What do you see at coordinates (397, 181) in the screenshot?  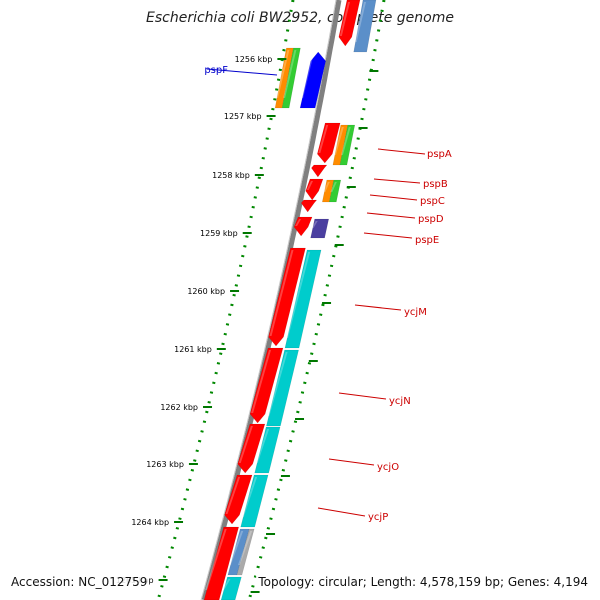 I see `gene-label-line-pspb` at bounding box center [397, 181].